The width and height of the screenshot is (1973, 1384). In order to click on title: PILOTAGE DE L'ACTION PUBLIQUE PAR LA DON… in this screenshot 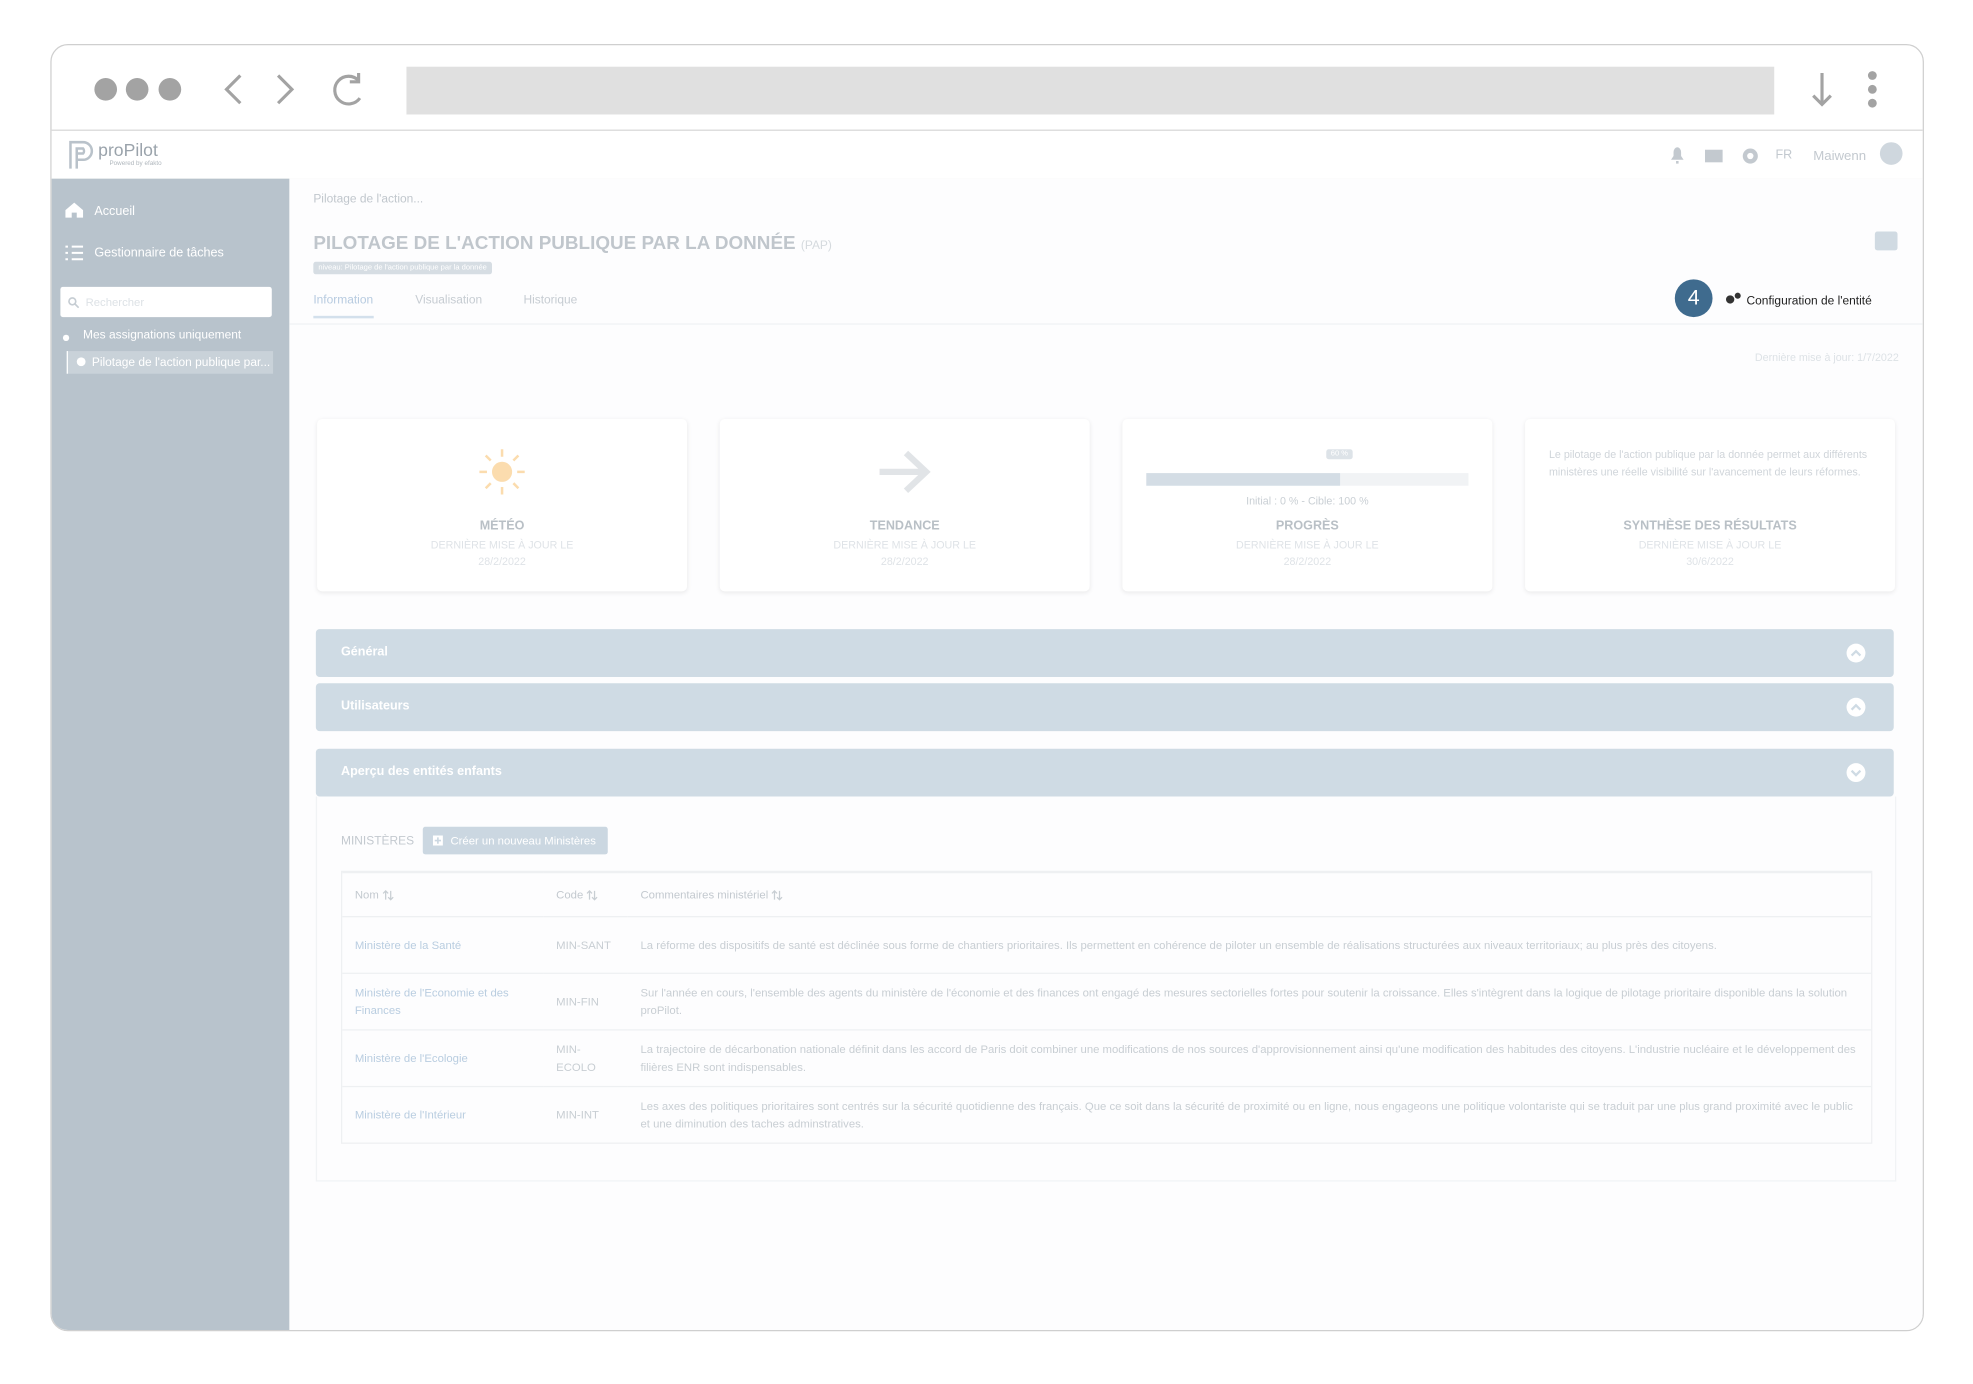, I will do `click(554, 243)`.